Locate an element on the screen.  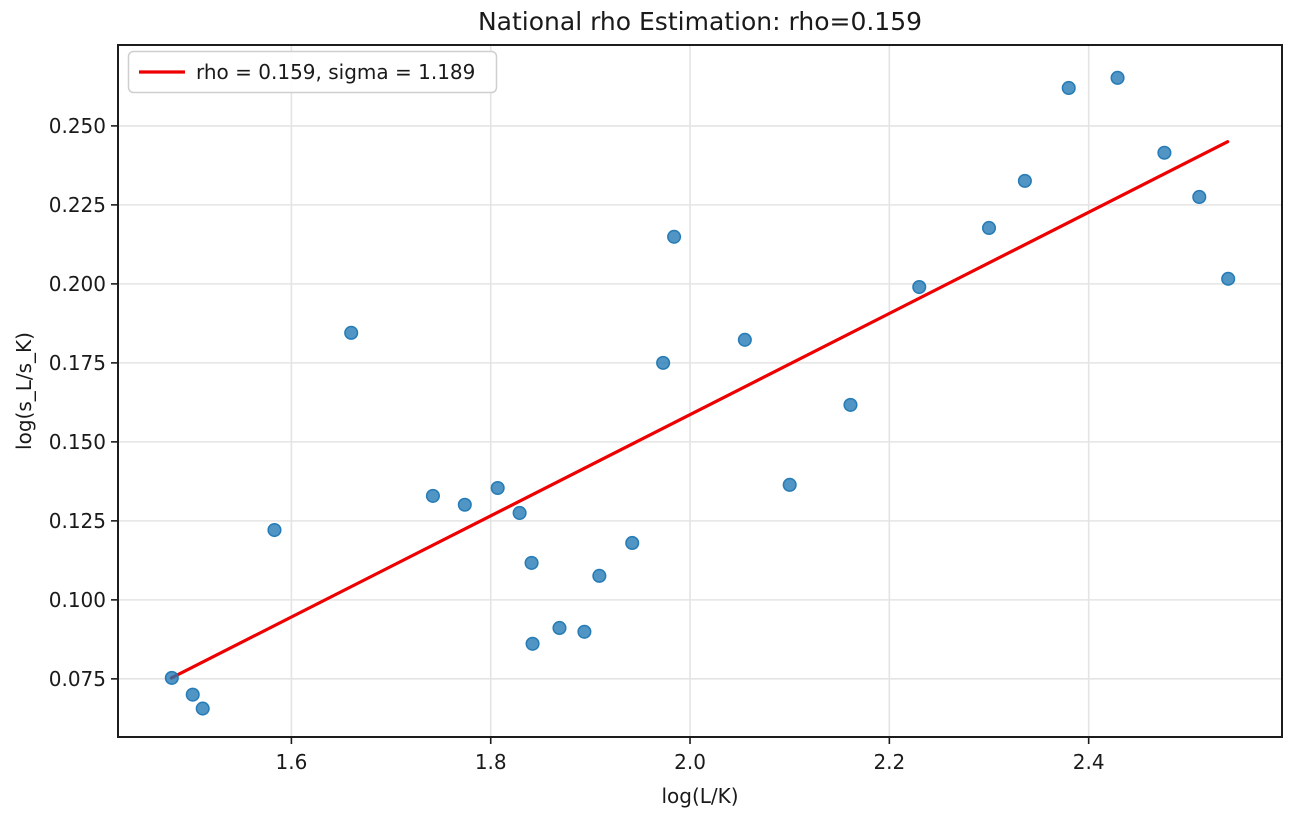
x-tick-label: 2.0 is located at coordinates (690, 762).